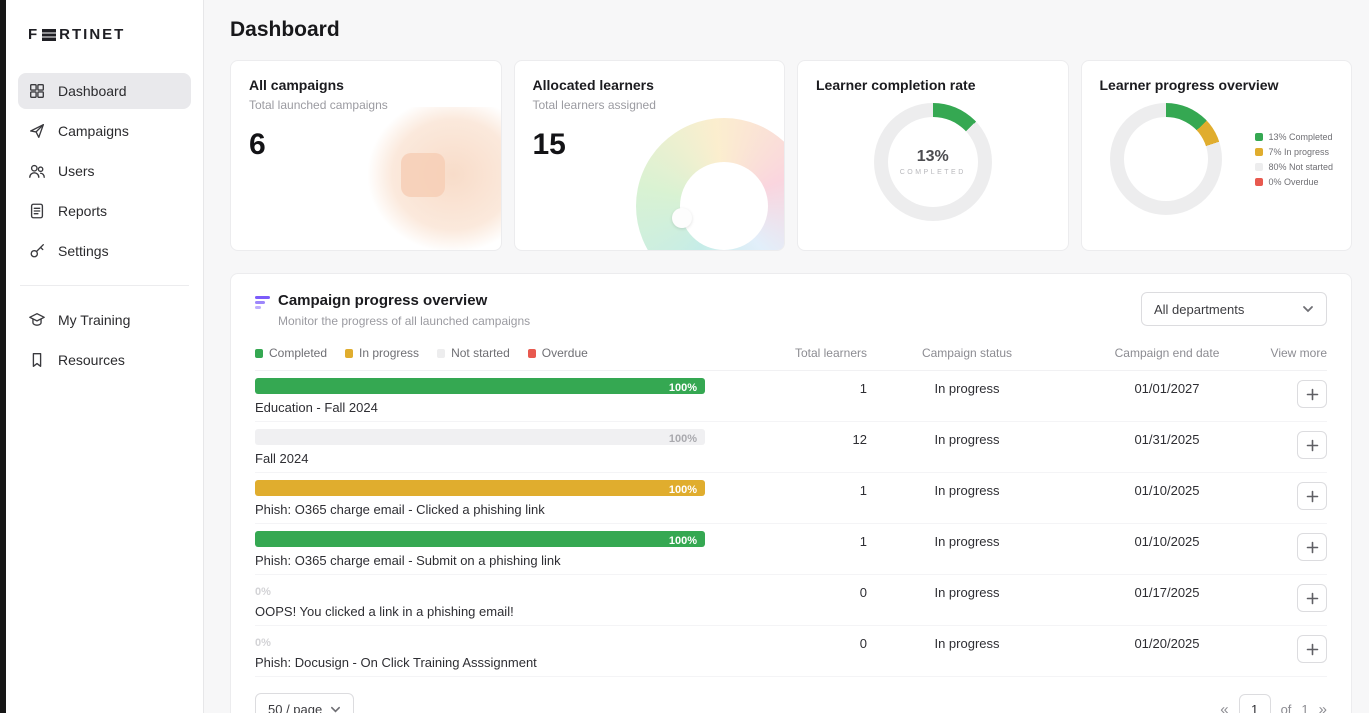 Image resolution: width=1369 pixels, height=713 pixels. I want to click on donut-center: 13% Completed, so click(932, 162).